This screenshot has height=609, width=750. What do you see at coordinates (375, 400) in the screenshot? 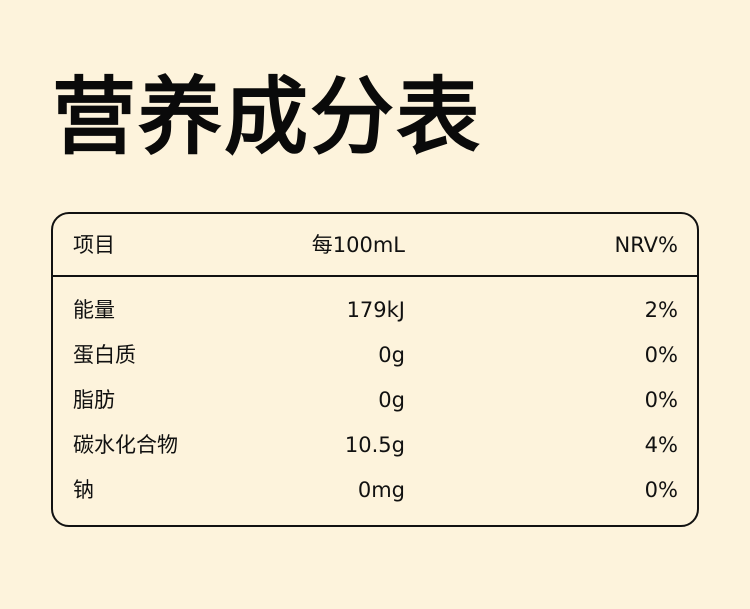
I see `table-row: 脂肪 0g 0%` at bounding box center [375, 400].